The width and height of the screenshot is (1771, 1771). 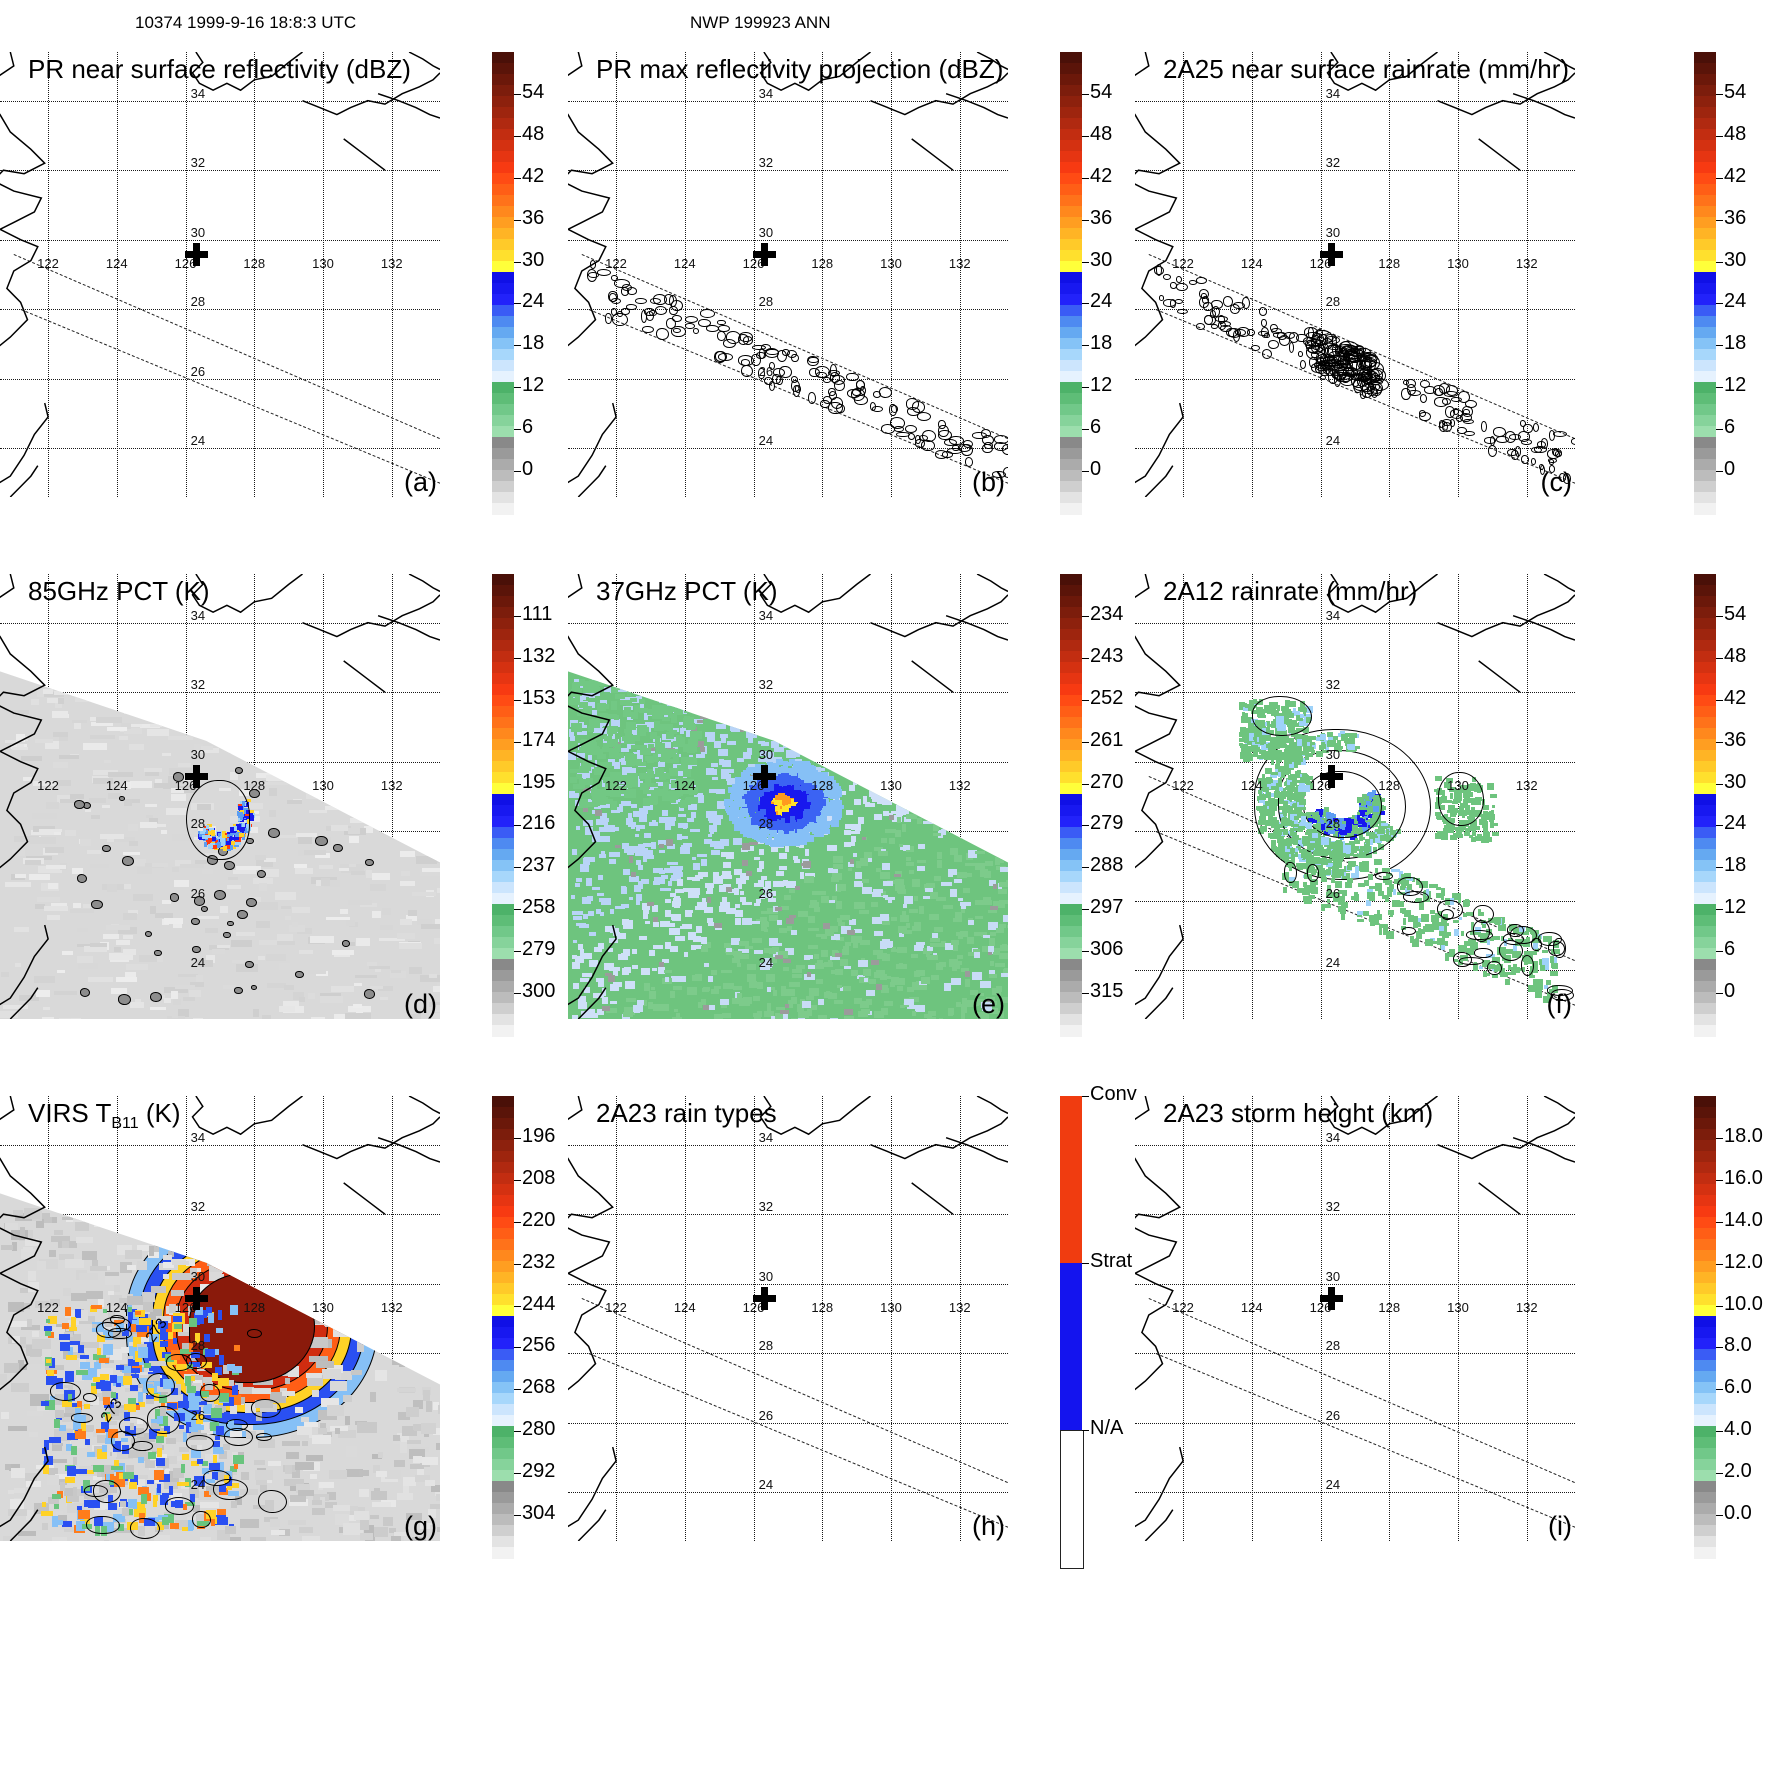 I want to click on colorbar-tick-label: 12, so click(x=1735, y=907).